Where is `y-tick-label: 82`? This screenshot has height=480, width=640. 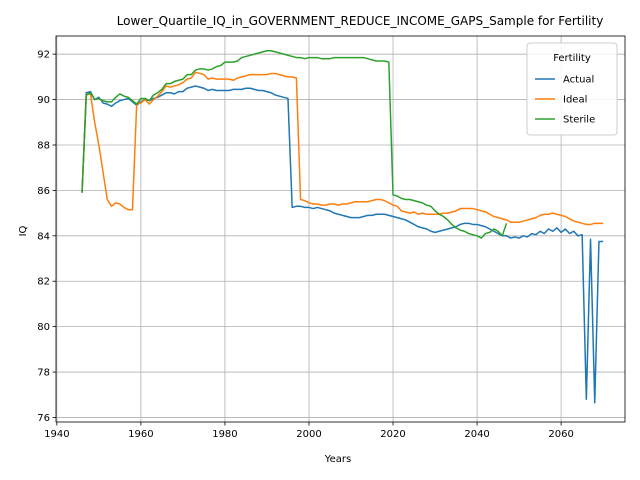 y-tick-label: 82 is located at coordinates (43, 282).